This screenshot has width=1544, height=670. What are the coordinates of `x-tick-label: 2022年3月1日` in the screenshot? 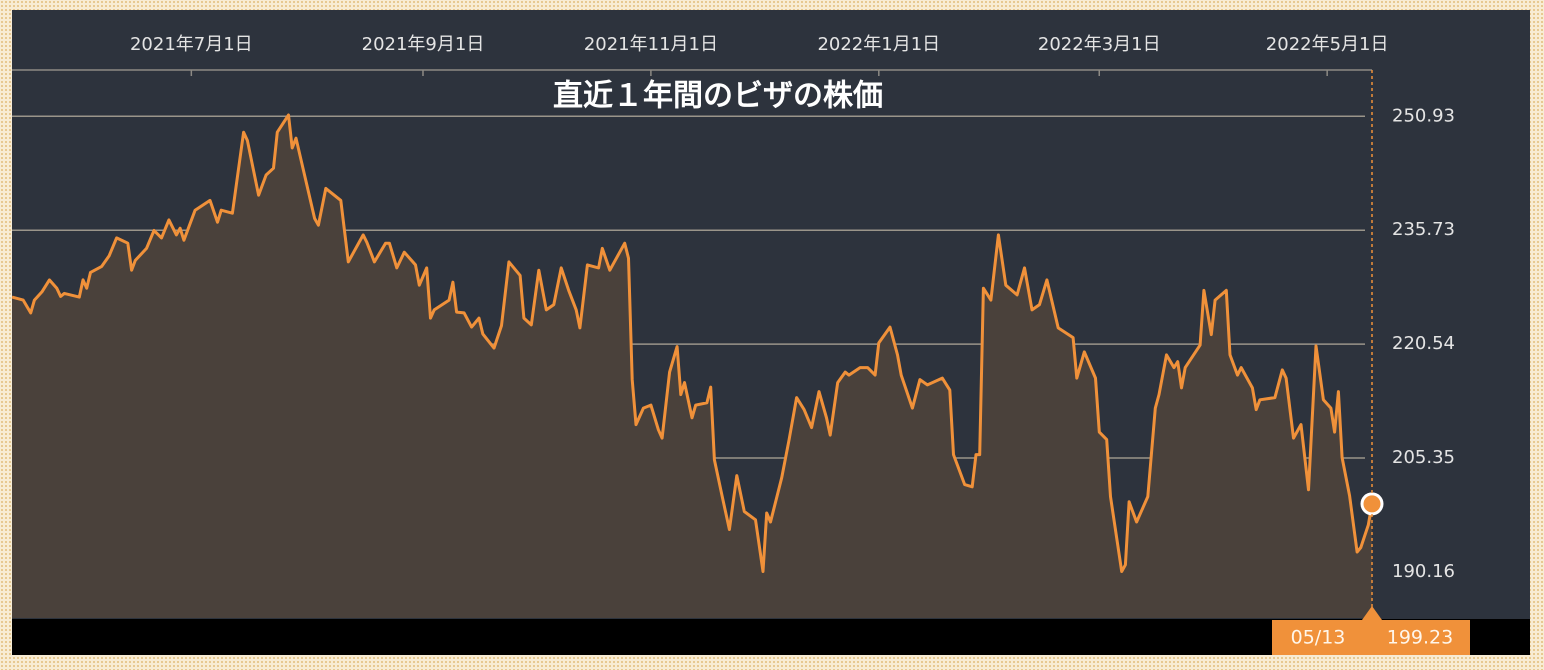 It's located at (1099, 44).